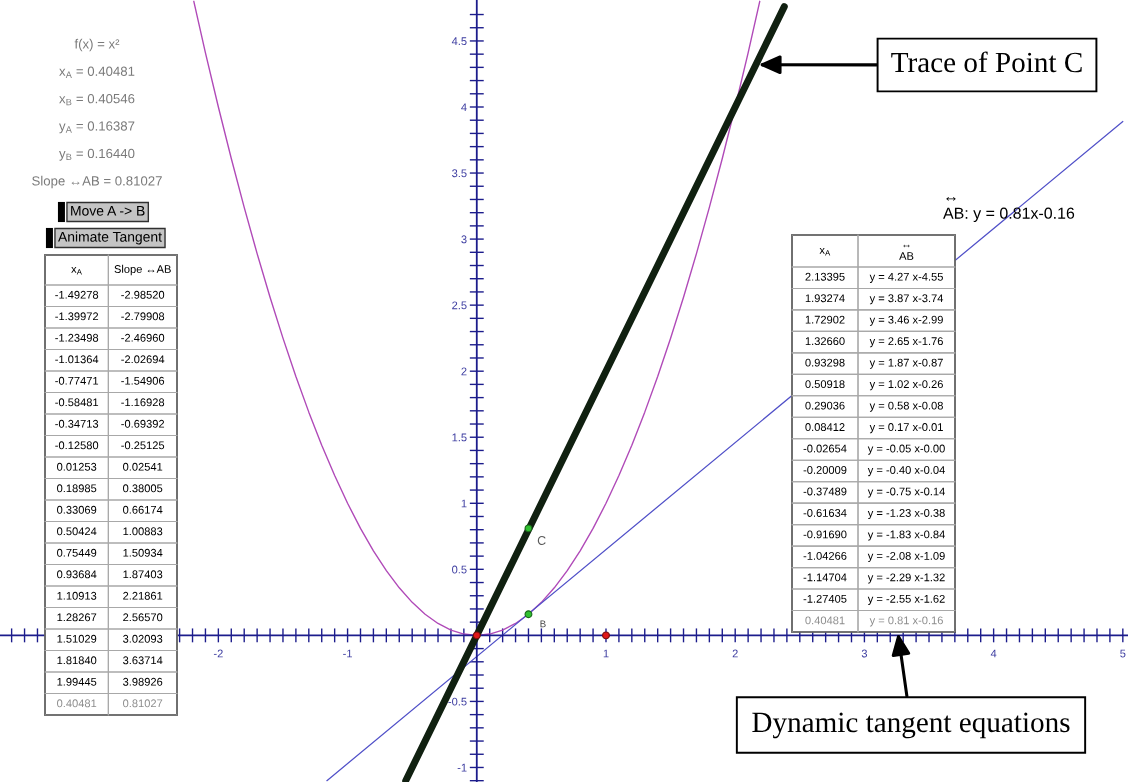 The image size is (1128, 782). I want to click on annotation: 0.66174, so click(143, 509).